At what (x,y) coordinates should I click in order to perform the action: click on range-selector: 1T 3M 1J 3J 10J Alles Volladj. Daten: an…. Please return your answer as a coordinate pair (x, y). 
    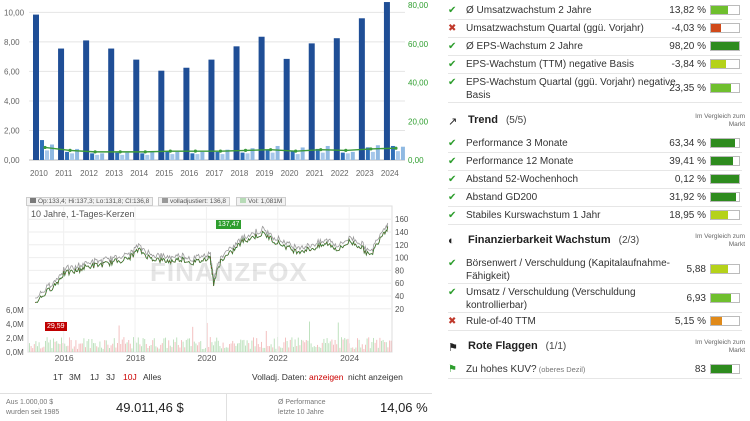
    Looking at the image, I should click on (216, 378).